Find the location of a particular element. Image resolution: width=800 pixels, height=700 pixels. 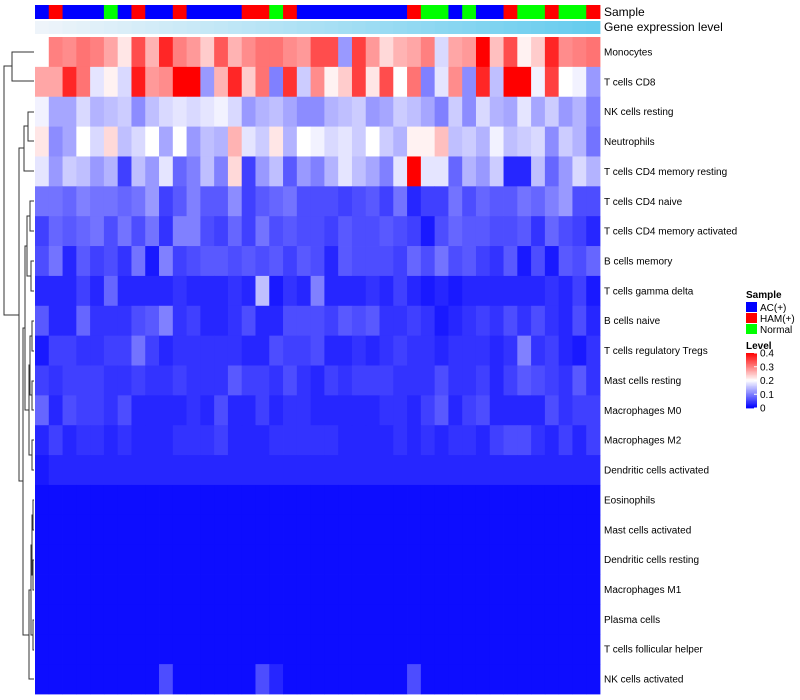

level-tick-label: 0.4 is located at coordinates (767, 354).